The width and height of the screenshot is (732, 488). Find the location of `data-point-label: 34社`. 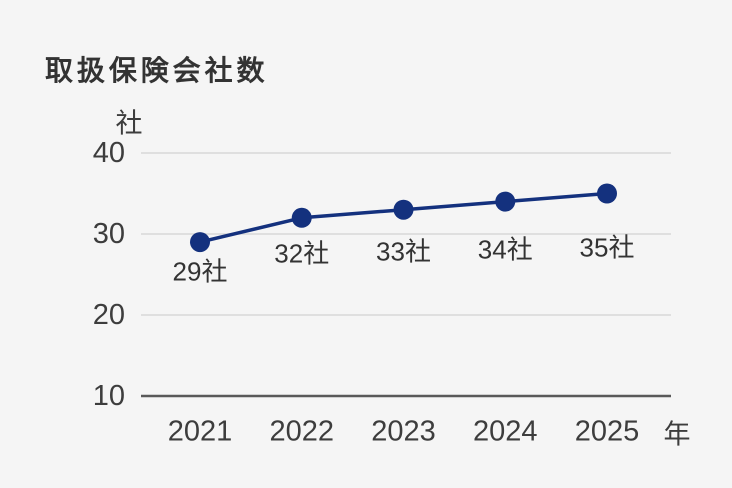

data-point-label: 34社 is located at coordinates (505, 249).